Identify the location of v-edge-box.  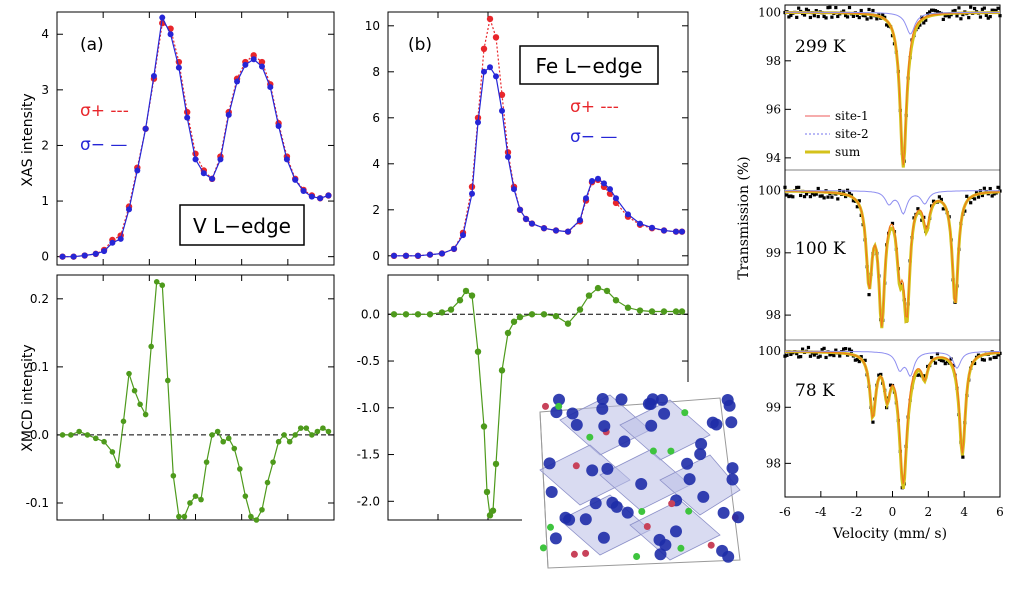
(242, 225).